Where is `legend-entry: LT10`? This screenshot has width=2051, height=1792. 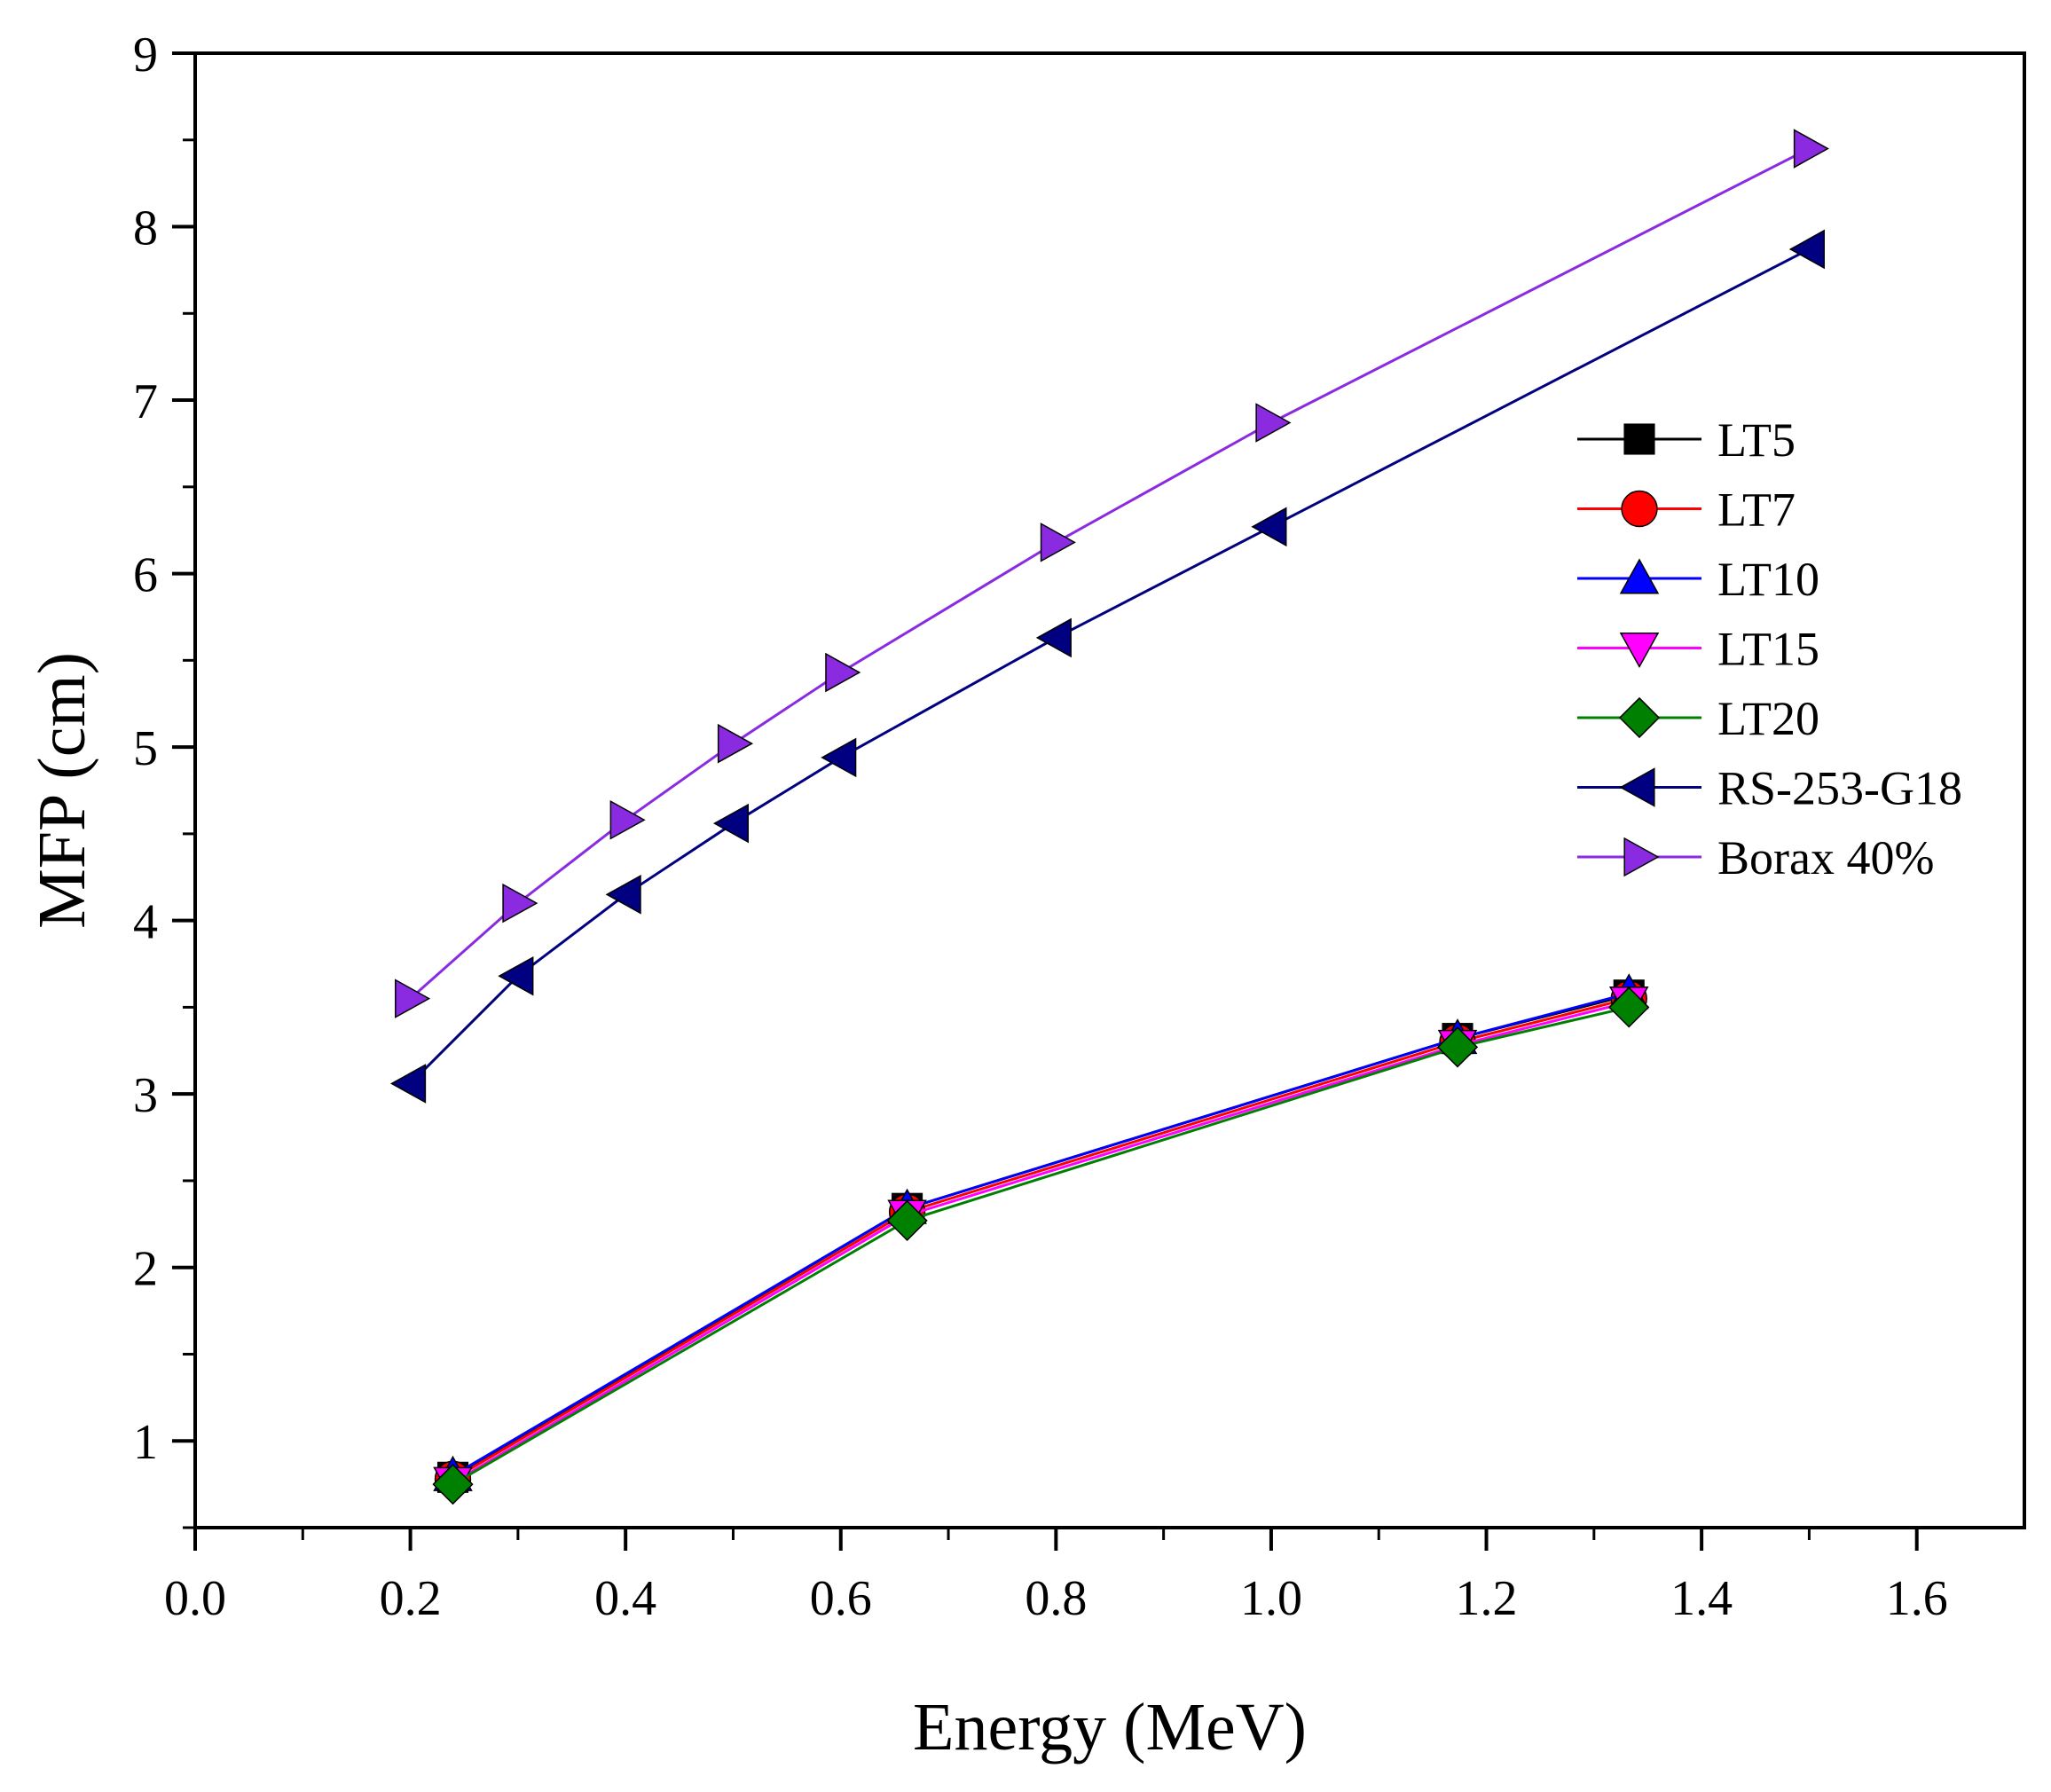
legend-entry: LT10 is located at coordinates (1698, 579).